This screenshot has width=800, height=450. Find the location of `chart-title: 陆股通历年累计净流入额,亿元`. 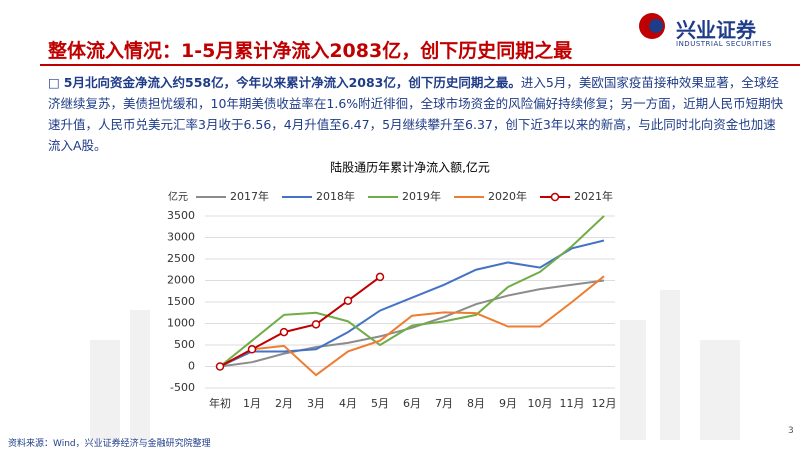

chart-title: 陆股通历年累计净流入额,亿元 is located at coordinates (410, 167).